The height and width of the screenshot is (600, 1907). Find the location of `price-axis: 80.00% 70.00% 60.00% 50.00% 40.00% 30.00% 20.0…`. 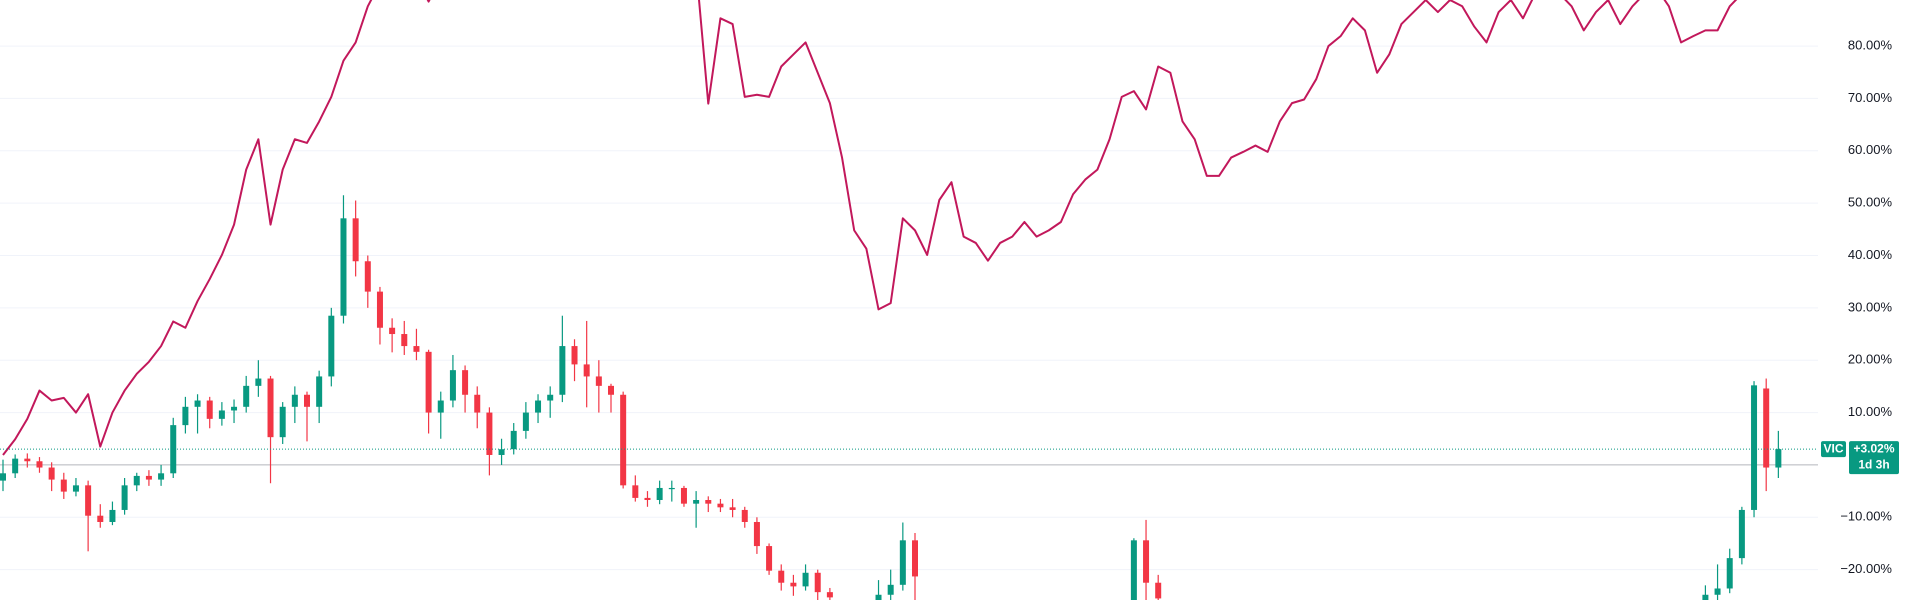

price-axis: 80.00% 70.00% 60.00% 50.00% 40.00% 30.00% 20.0… is located at coordinates (1860, 307).